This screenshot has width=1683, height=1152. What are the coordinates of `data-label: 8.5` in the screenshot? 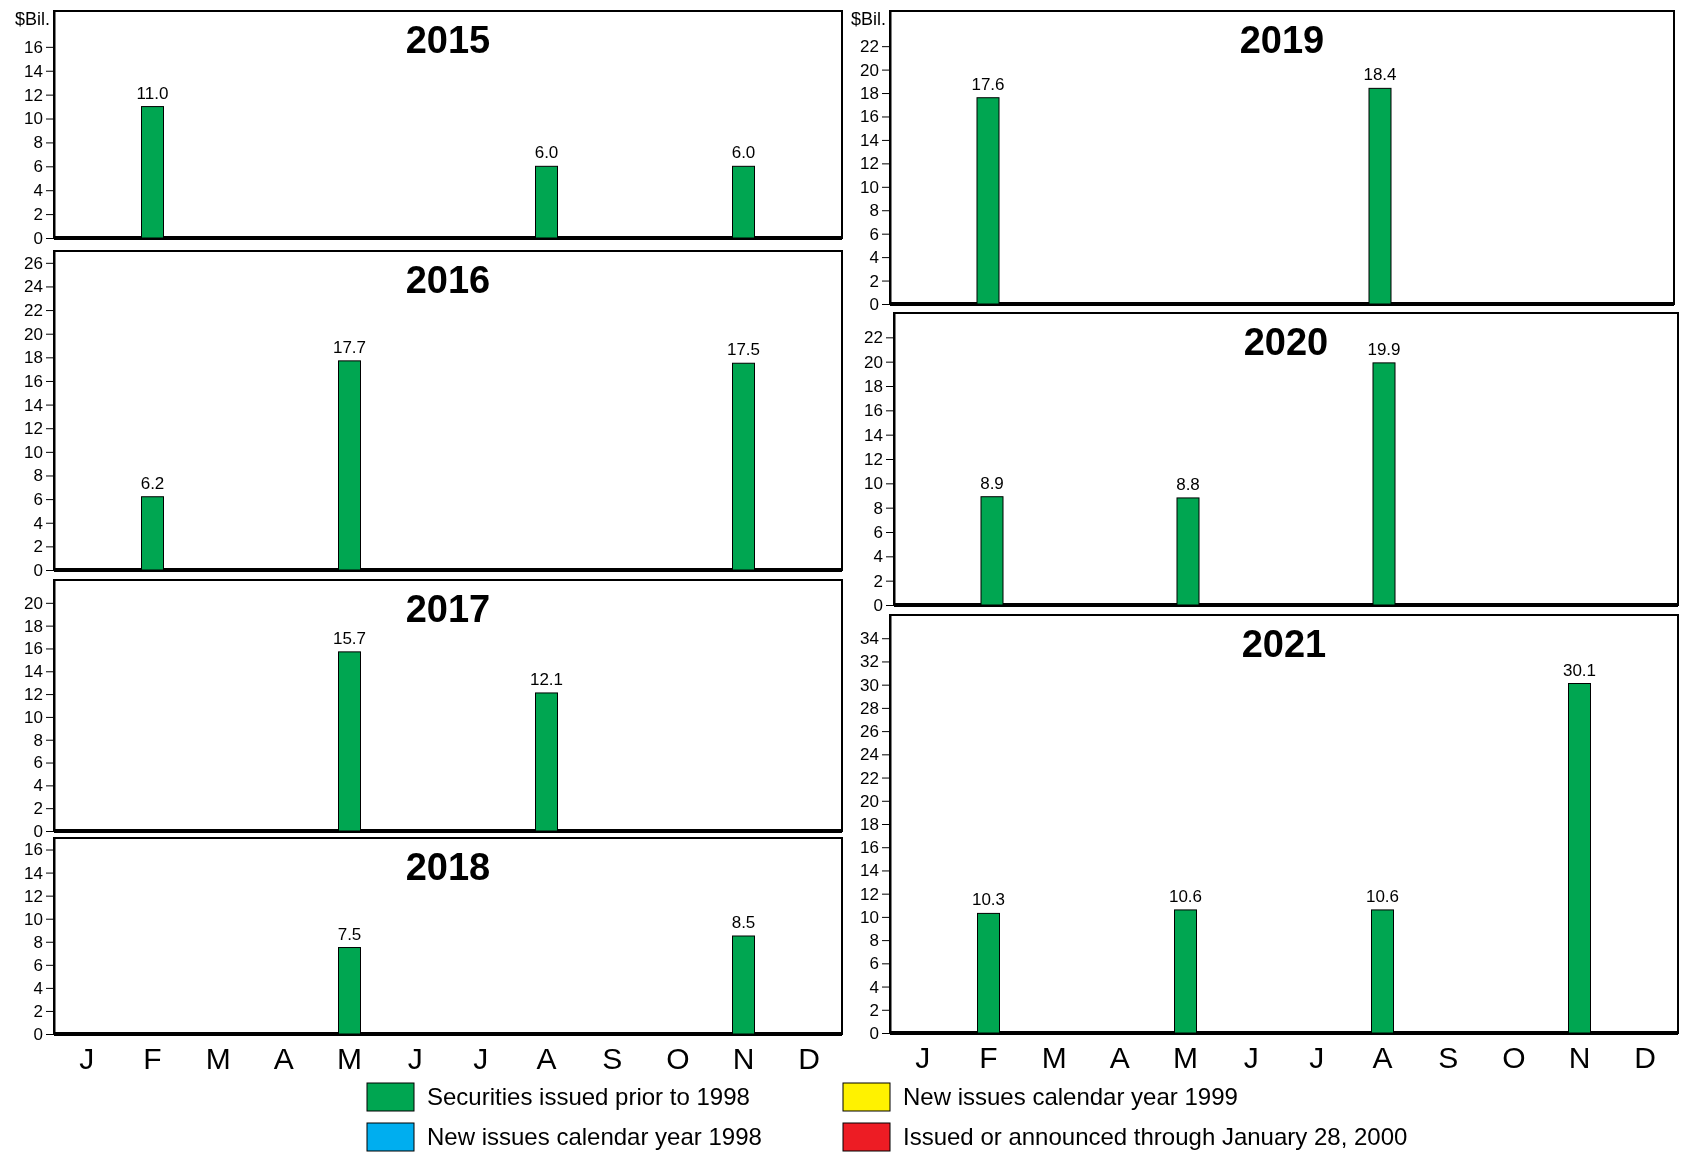 It's located at (743, 922).